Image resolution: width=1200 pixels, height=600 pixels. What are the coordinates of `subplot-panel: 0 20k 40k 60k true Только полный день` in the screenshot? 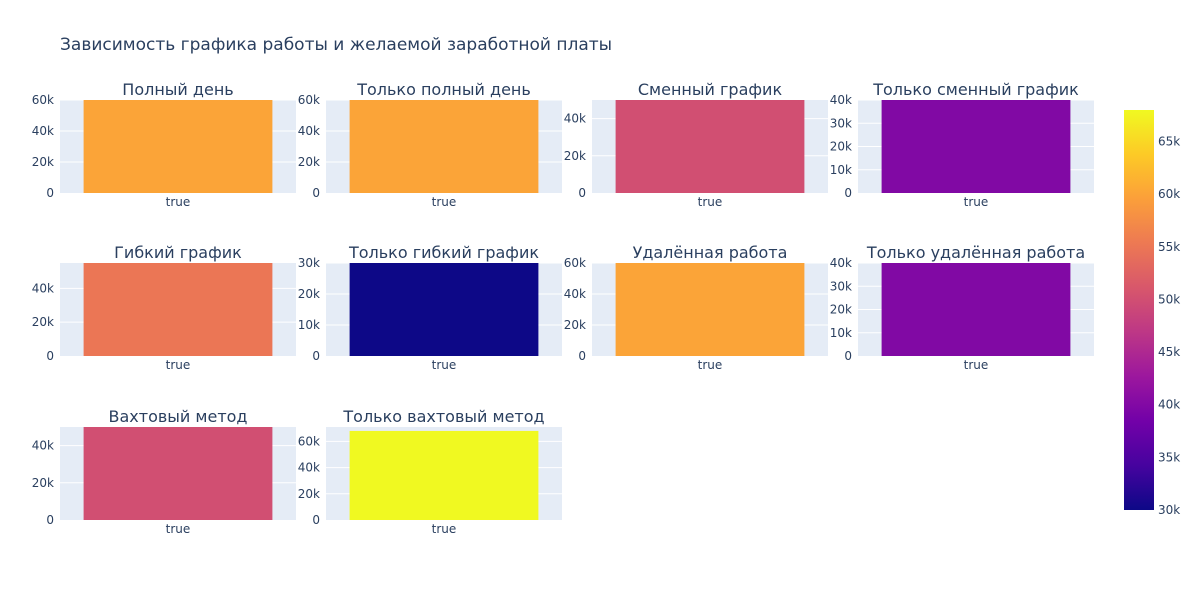 It's located at (430, 144).